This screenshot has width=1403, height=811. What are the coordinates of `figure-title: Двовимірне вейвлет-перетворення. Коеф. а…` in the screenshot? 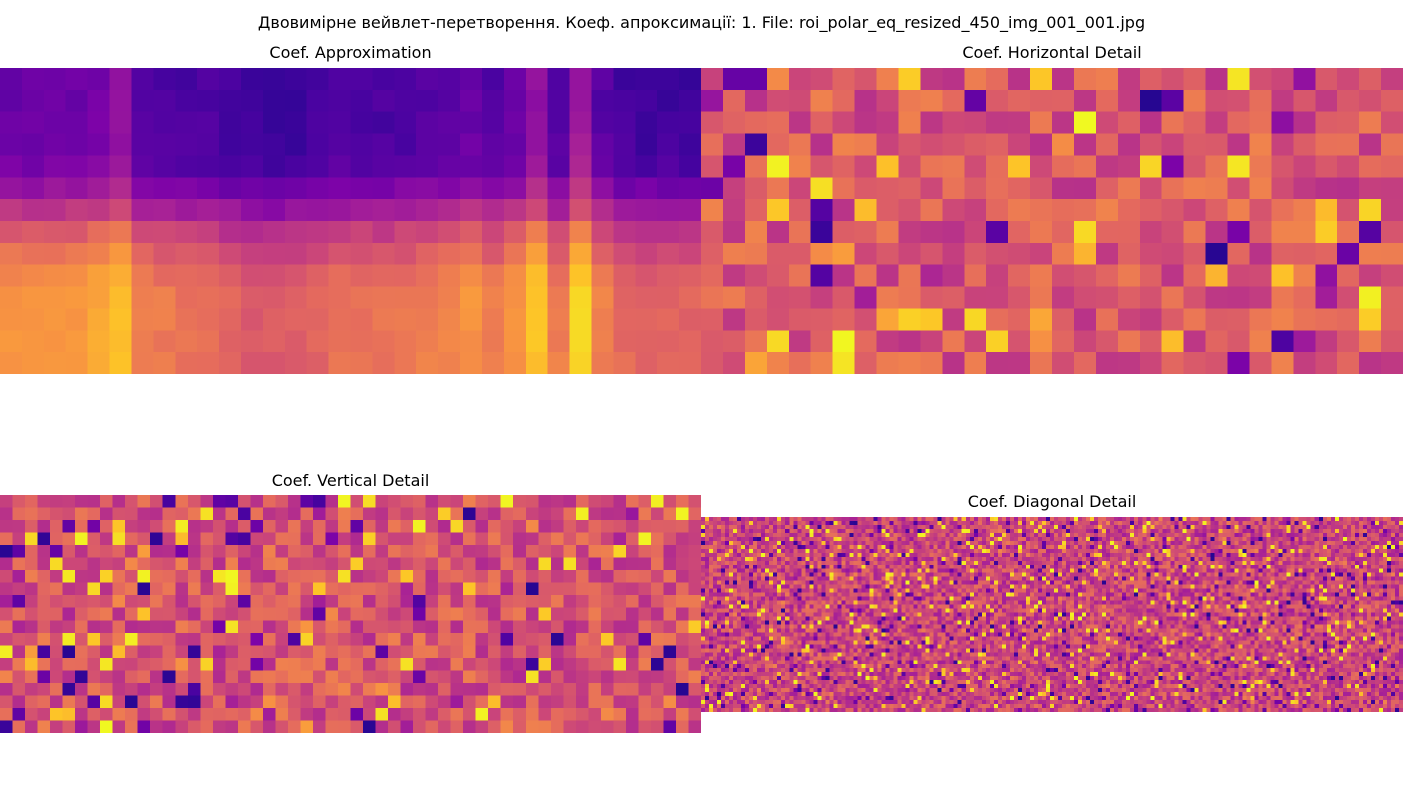 It's located at (701, 22).